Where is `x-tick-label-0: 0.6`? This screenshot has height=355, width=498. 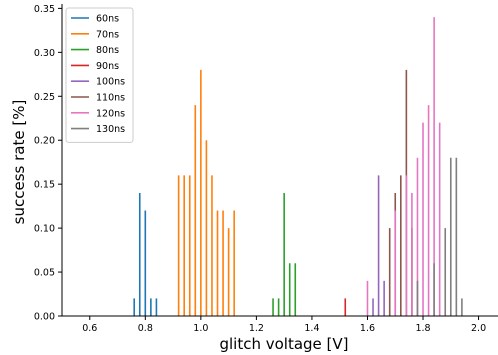 x-tick-label-0: 0.6 is located at coordinates (89, 328).